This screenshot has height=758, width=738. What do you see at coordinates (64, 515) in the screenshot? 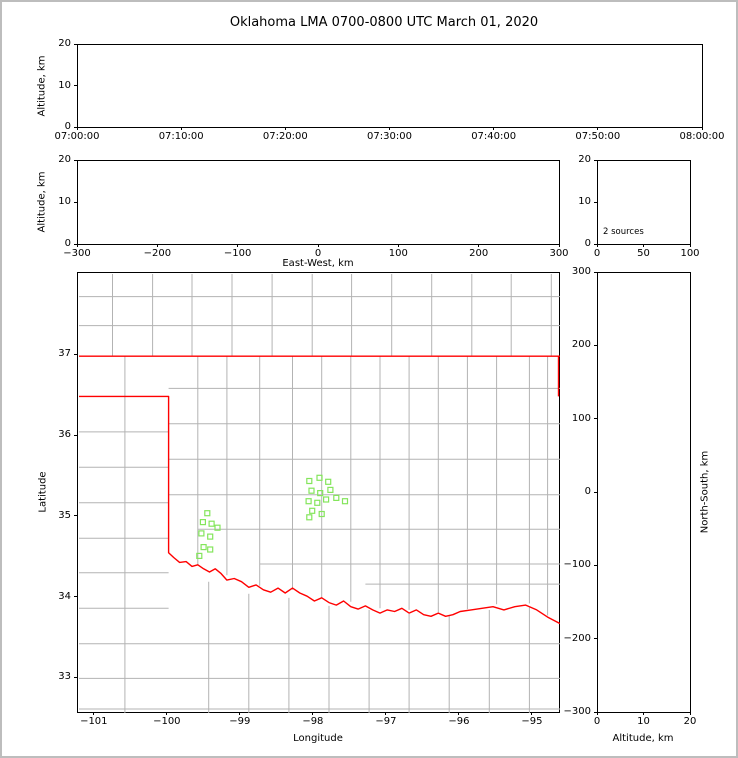
I see `y-tick-label: 35` at bounding box center [64, 515].